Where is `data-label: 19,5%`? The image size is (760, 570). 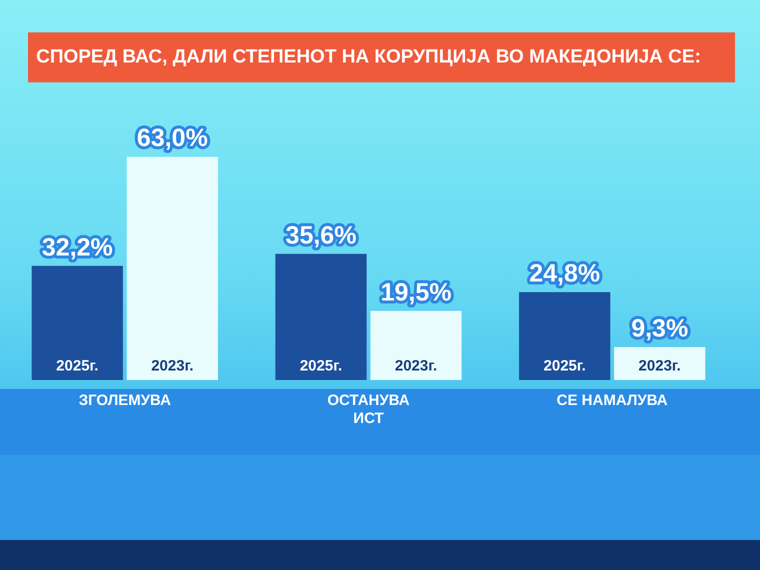
data-label: 19,5% is located at coordinates (416, 292).